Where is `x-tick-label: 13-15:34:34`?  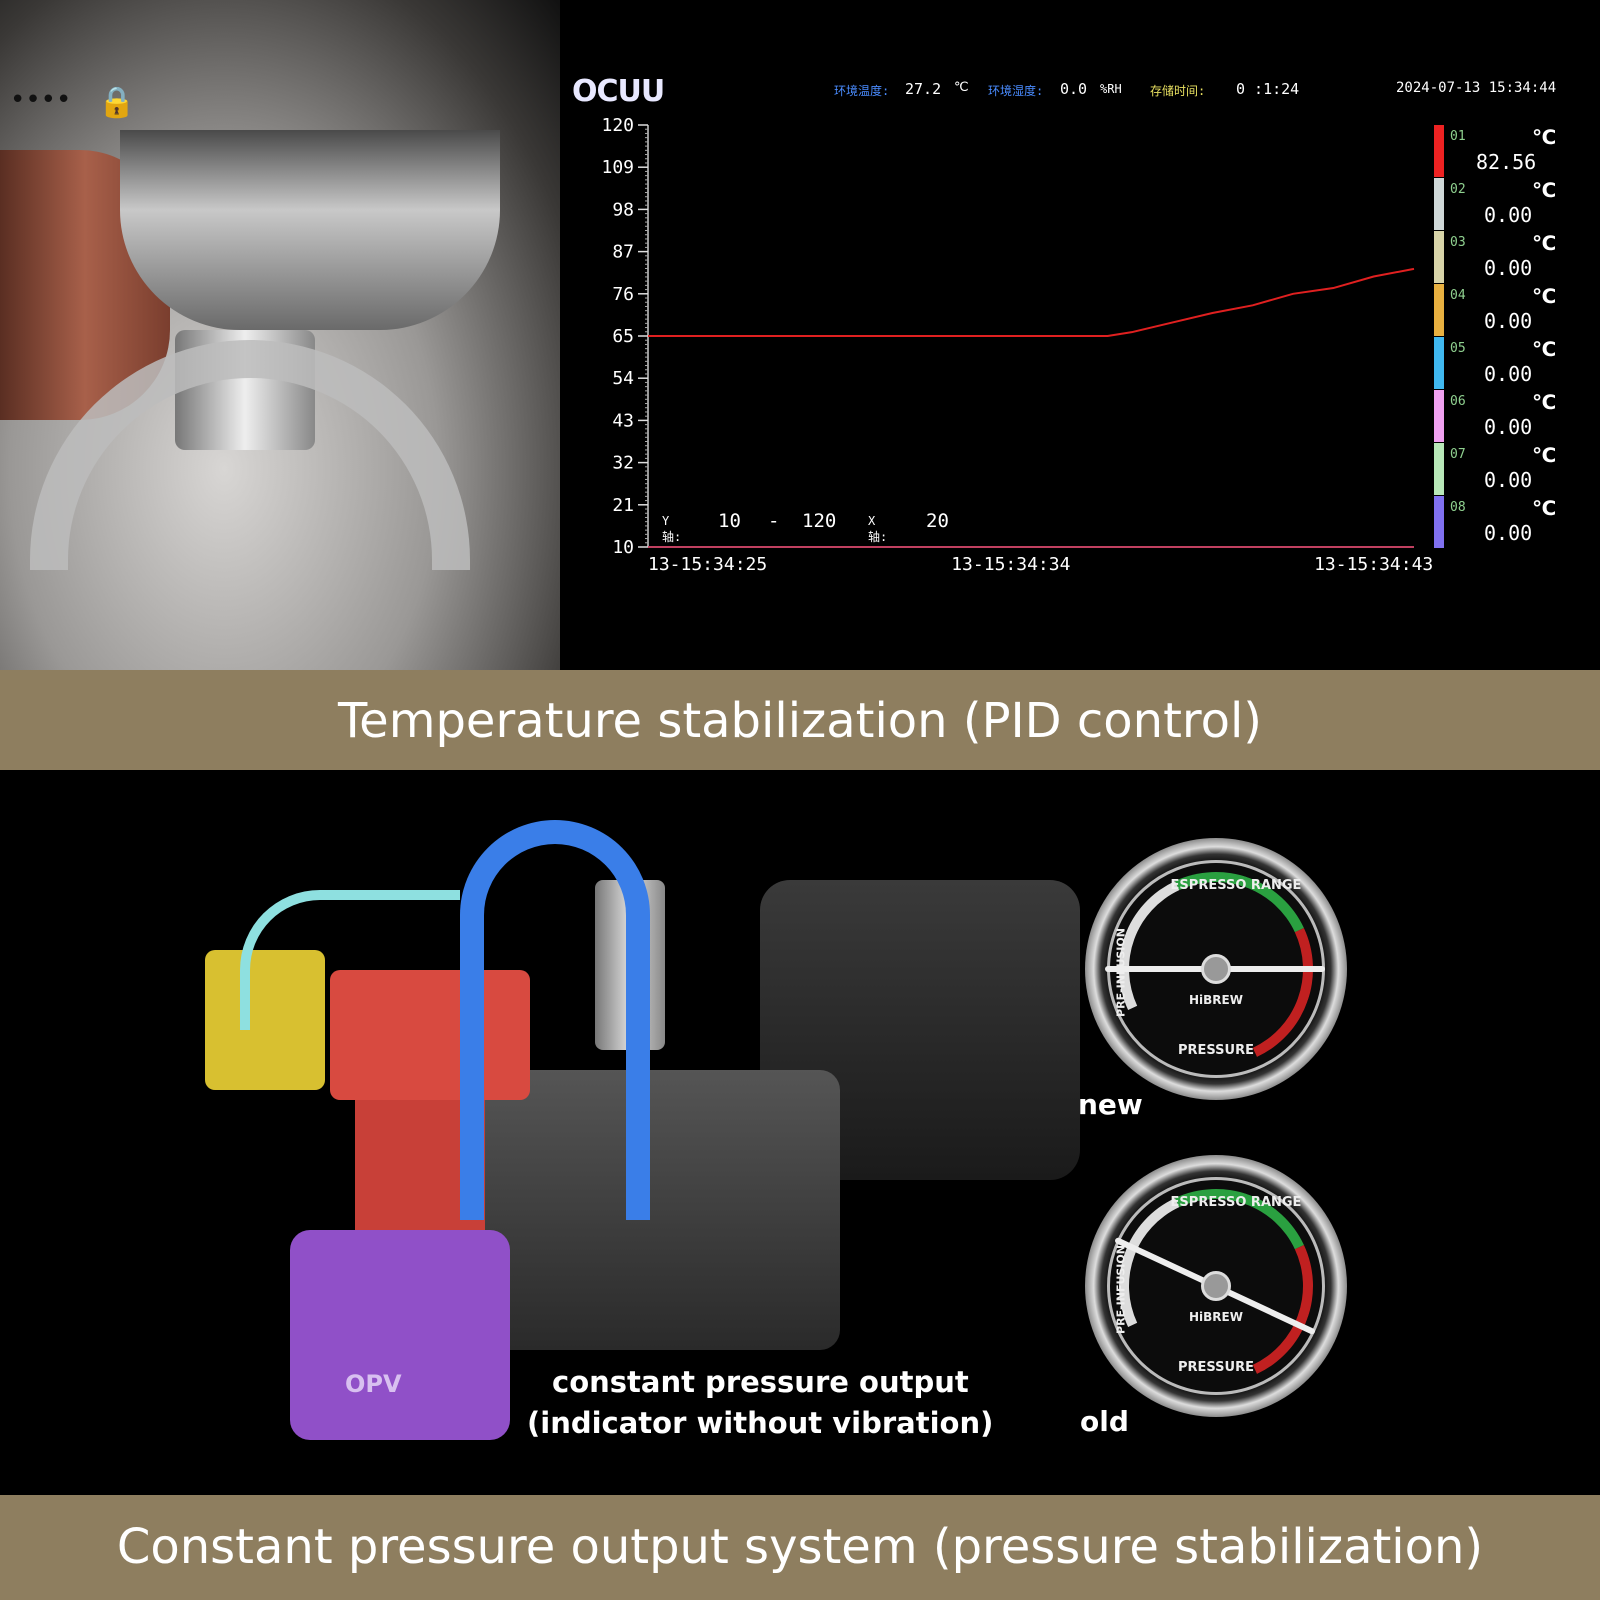
x-tick-label: 13-15:34:34 is located at coordinates (1010, 564).